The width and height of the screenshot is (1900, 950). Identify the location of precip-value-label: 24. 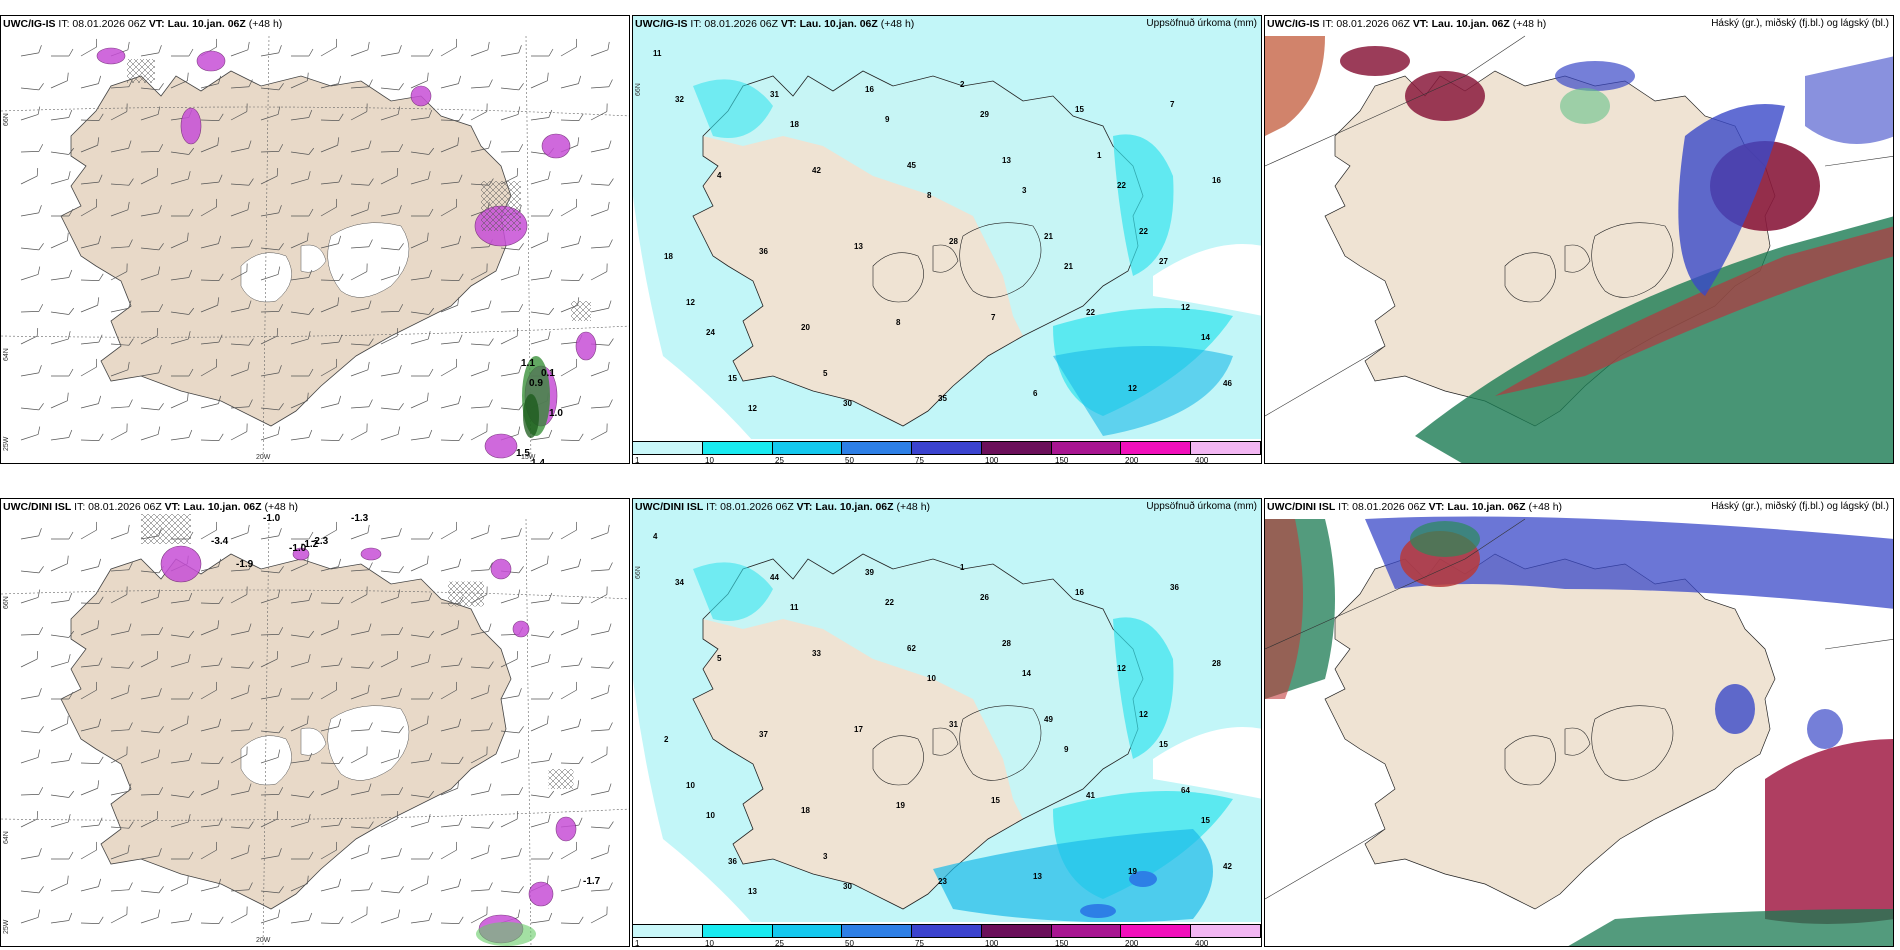
(710, 332).